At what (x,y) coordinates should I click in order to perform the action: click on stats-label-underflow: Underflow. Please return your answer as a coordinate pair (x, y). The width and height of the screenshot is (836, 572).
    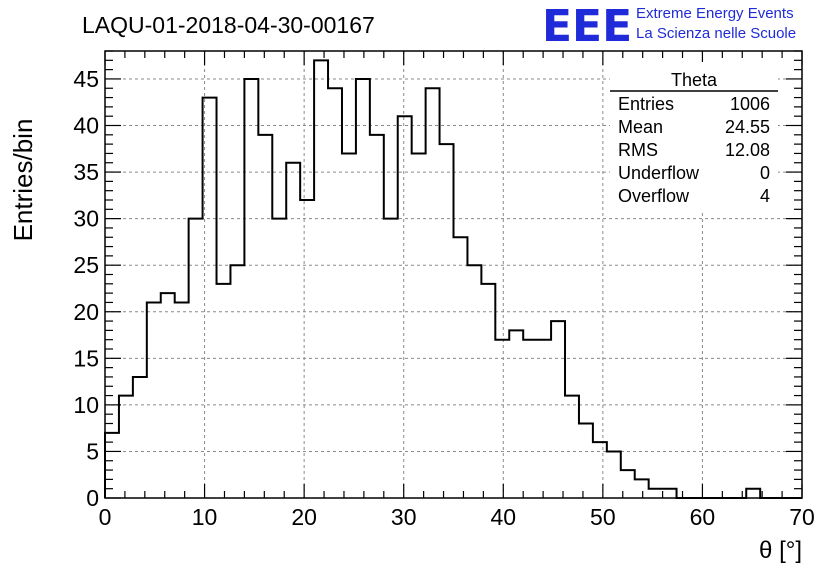
    Looking at the image, I should click on (659, 173).